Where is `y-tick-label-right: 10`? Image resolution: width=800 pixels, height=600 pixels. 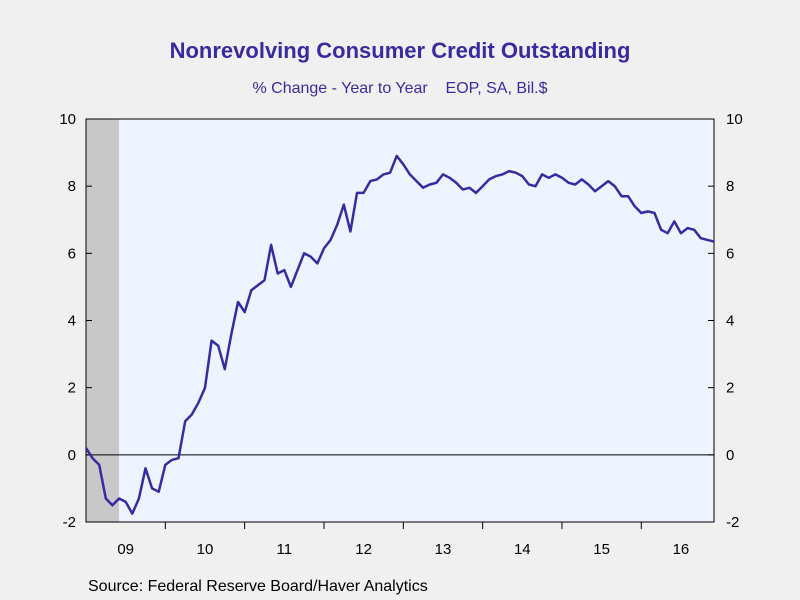
y-tick-label-right: 10 is located at coordinates (734, 119).